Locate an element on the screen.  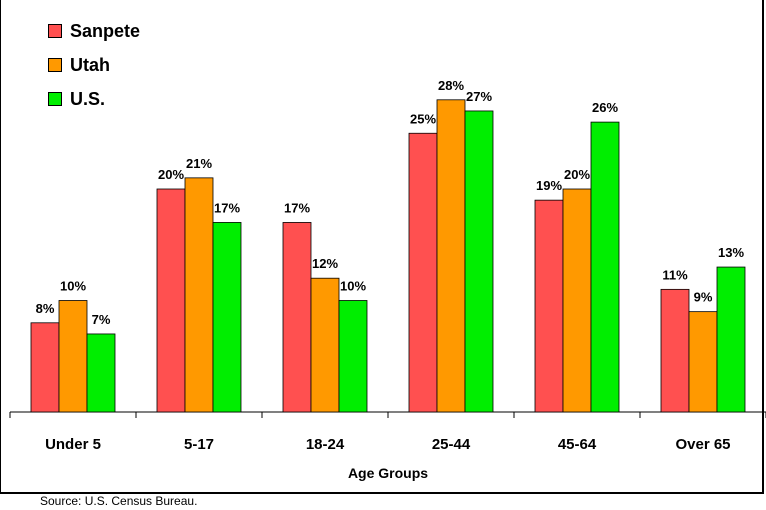
legend-label-sanpete: Sanpete is located at coordinates (105, 30).